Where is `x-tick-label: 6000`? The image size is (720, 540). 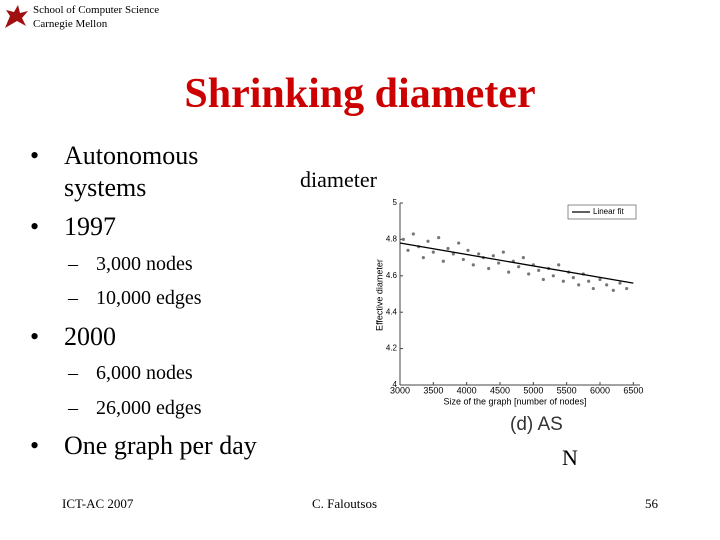 x-tick-label: 6000 is located at coordinates (600, 390).